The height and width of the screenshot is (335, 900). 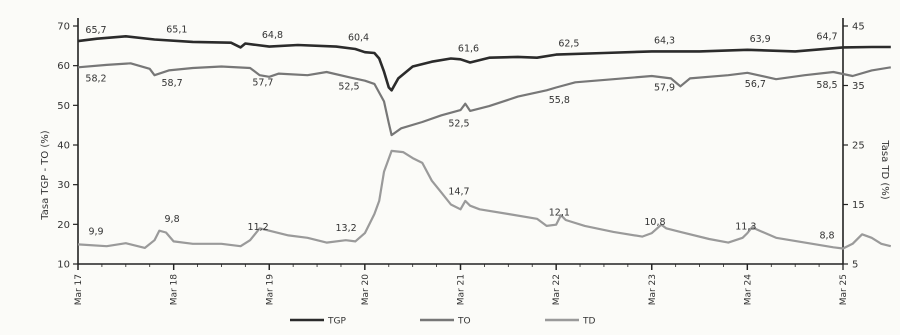 I want to click on x-tick-label: Mar 17, so click(x=79, y=289).